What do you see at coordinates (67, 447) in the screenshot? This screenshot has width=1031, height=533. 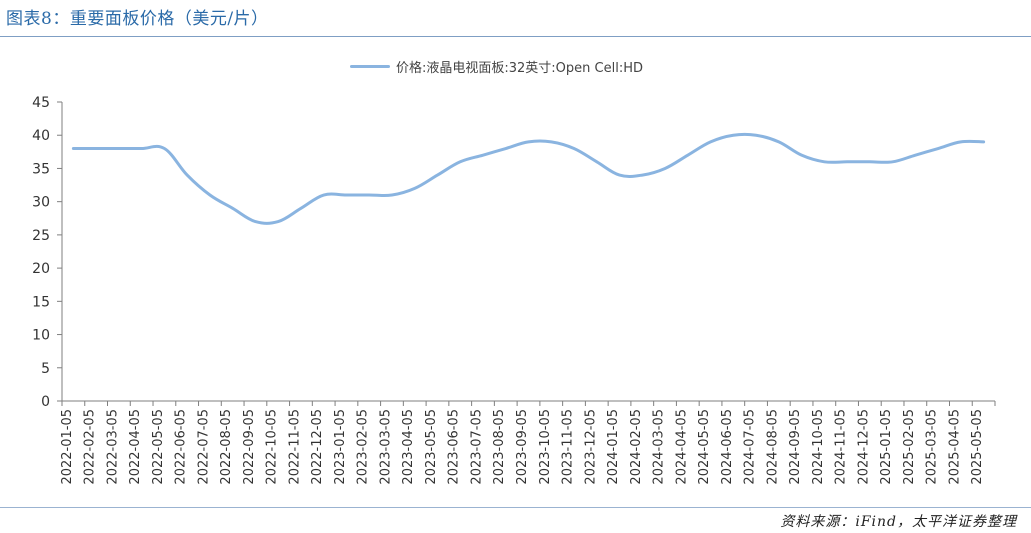 I see `x-tick-label: 2022-01-05` at bounding box center [67, 447].